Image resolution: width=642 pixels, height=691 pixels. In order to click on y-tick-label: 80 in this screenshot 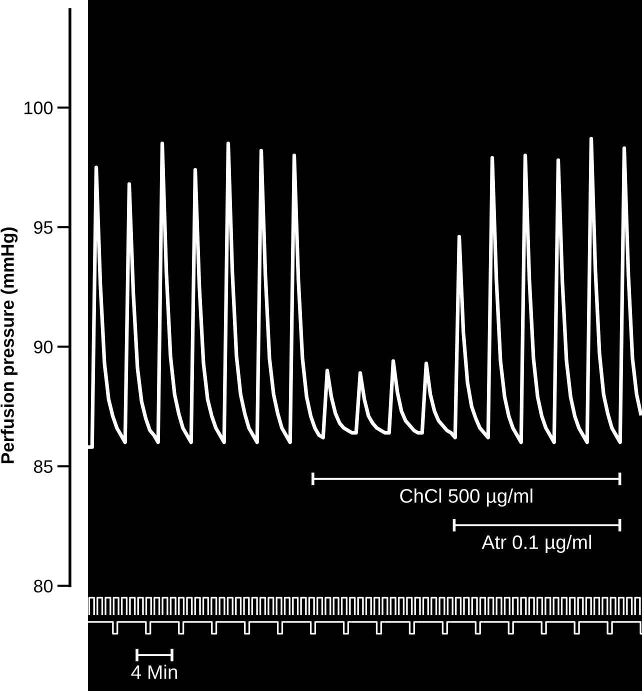, I will do `click(43, 586)`.